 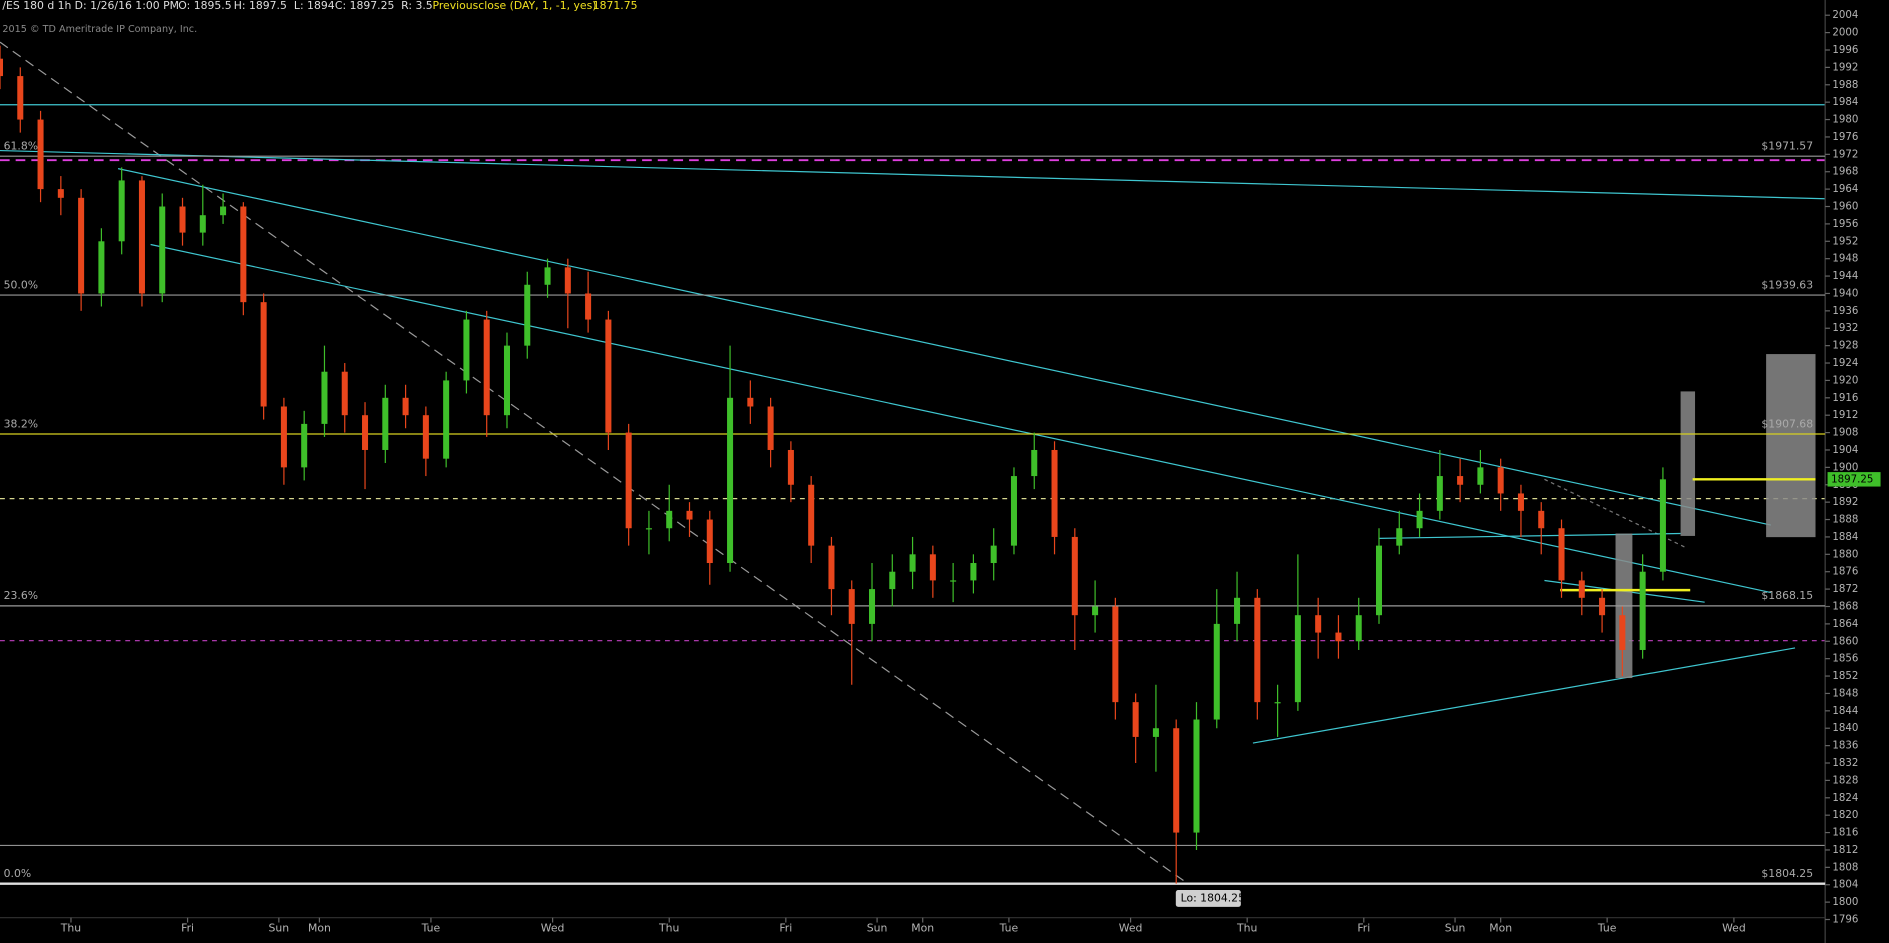 What do you see at coordinates (1845, 798) in the screenshot?
I see `y-tick-label: 1824` at bounding box center [1845, 798].